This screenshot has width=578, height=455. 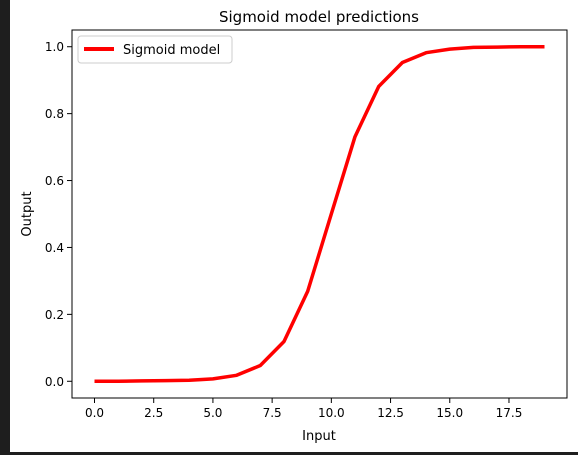 I want to click on legend: Sigmoid model, so click(x=155, y=49).